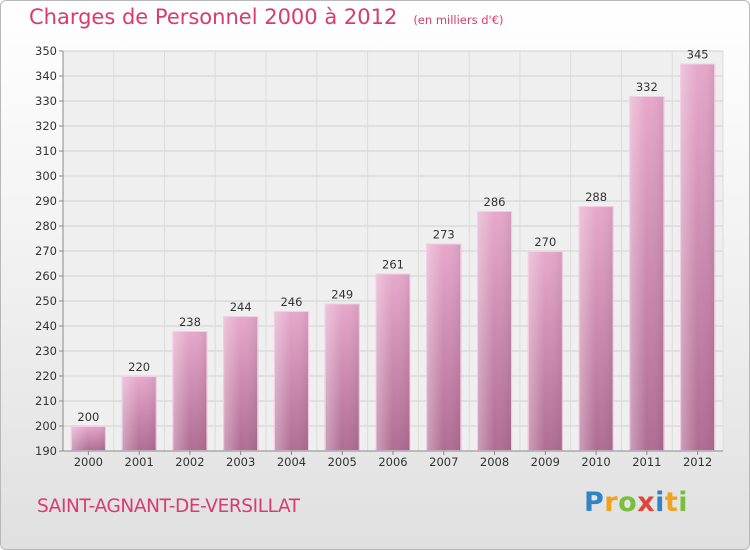 The height and width of the screenshot is (550, 750). I want to click on logo-letter: r, so click(611, 502).